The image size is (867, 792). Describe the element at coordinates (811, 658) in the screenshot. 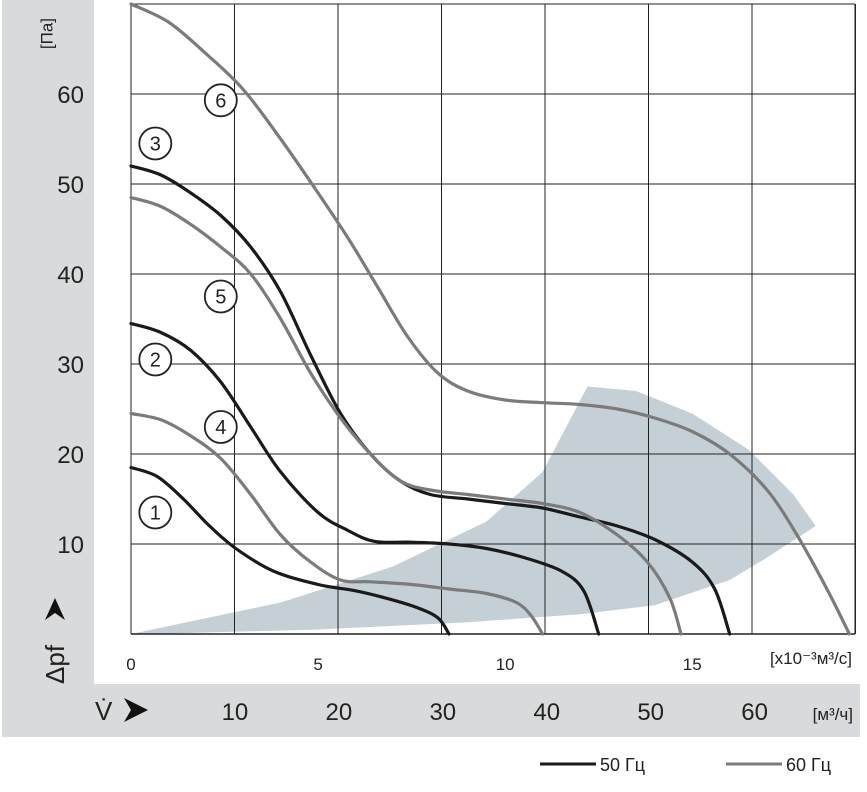

I see `x-axis-unit: [x10⁻³м³/с]` at that location.